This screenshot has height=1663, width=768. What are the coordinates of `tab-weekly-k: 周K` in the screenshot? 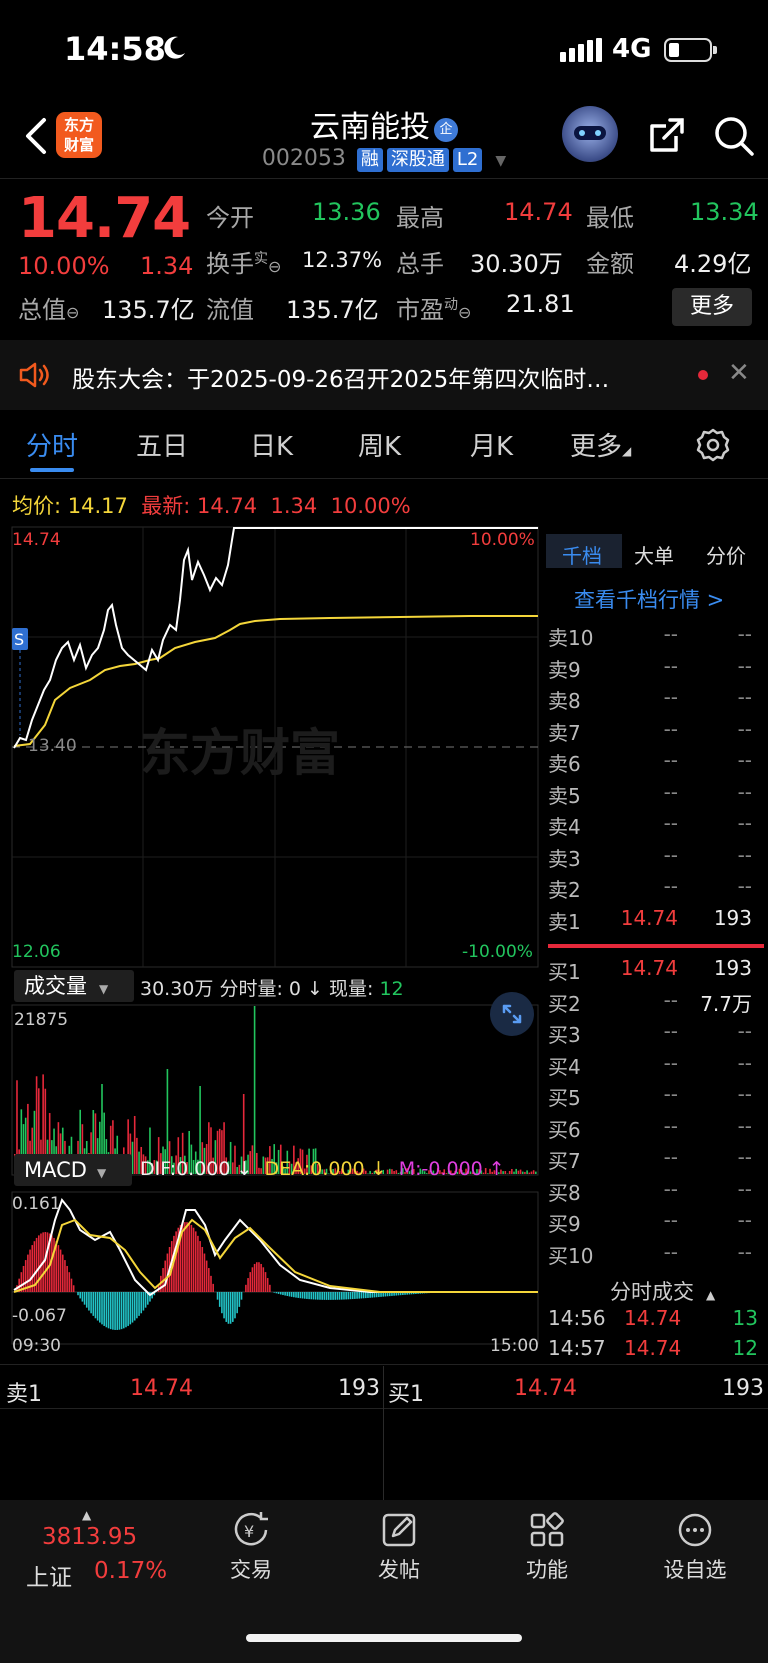 It's located at (380, 447).